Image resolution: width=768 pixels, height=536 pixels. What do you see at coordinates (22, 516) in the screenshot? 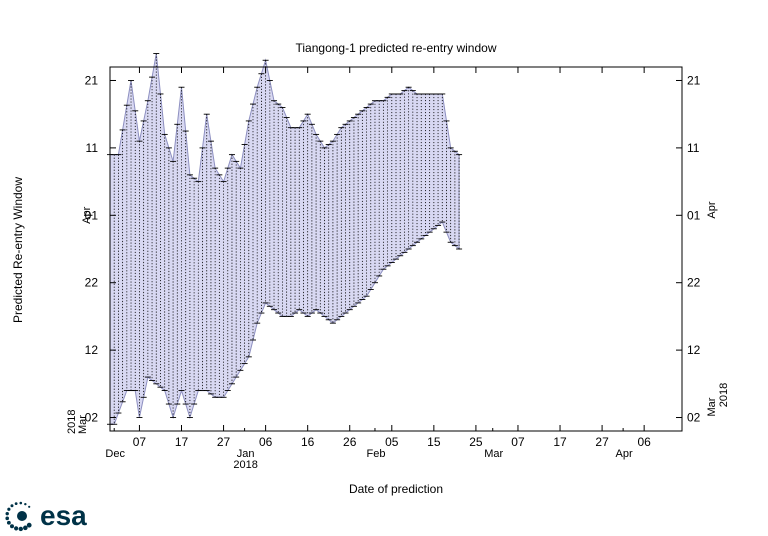
I see `esa-emblem-center` at bounding box center [22, 516].